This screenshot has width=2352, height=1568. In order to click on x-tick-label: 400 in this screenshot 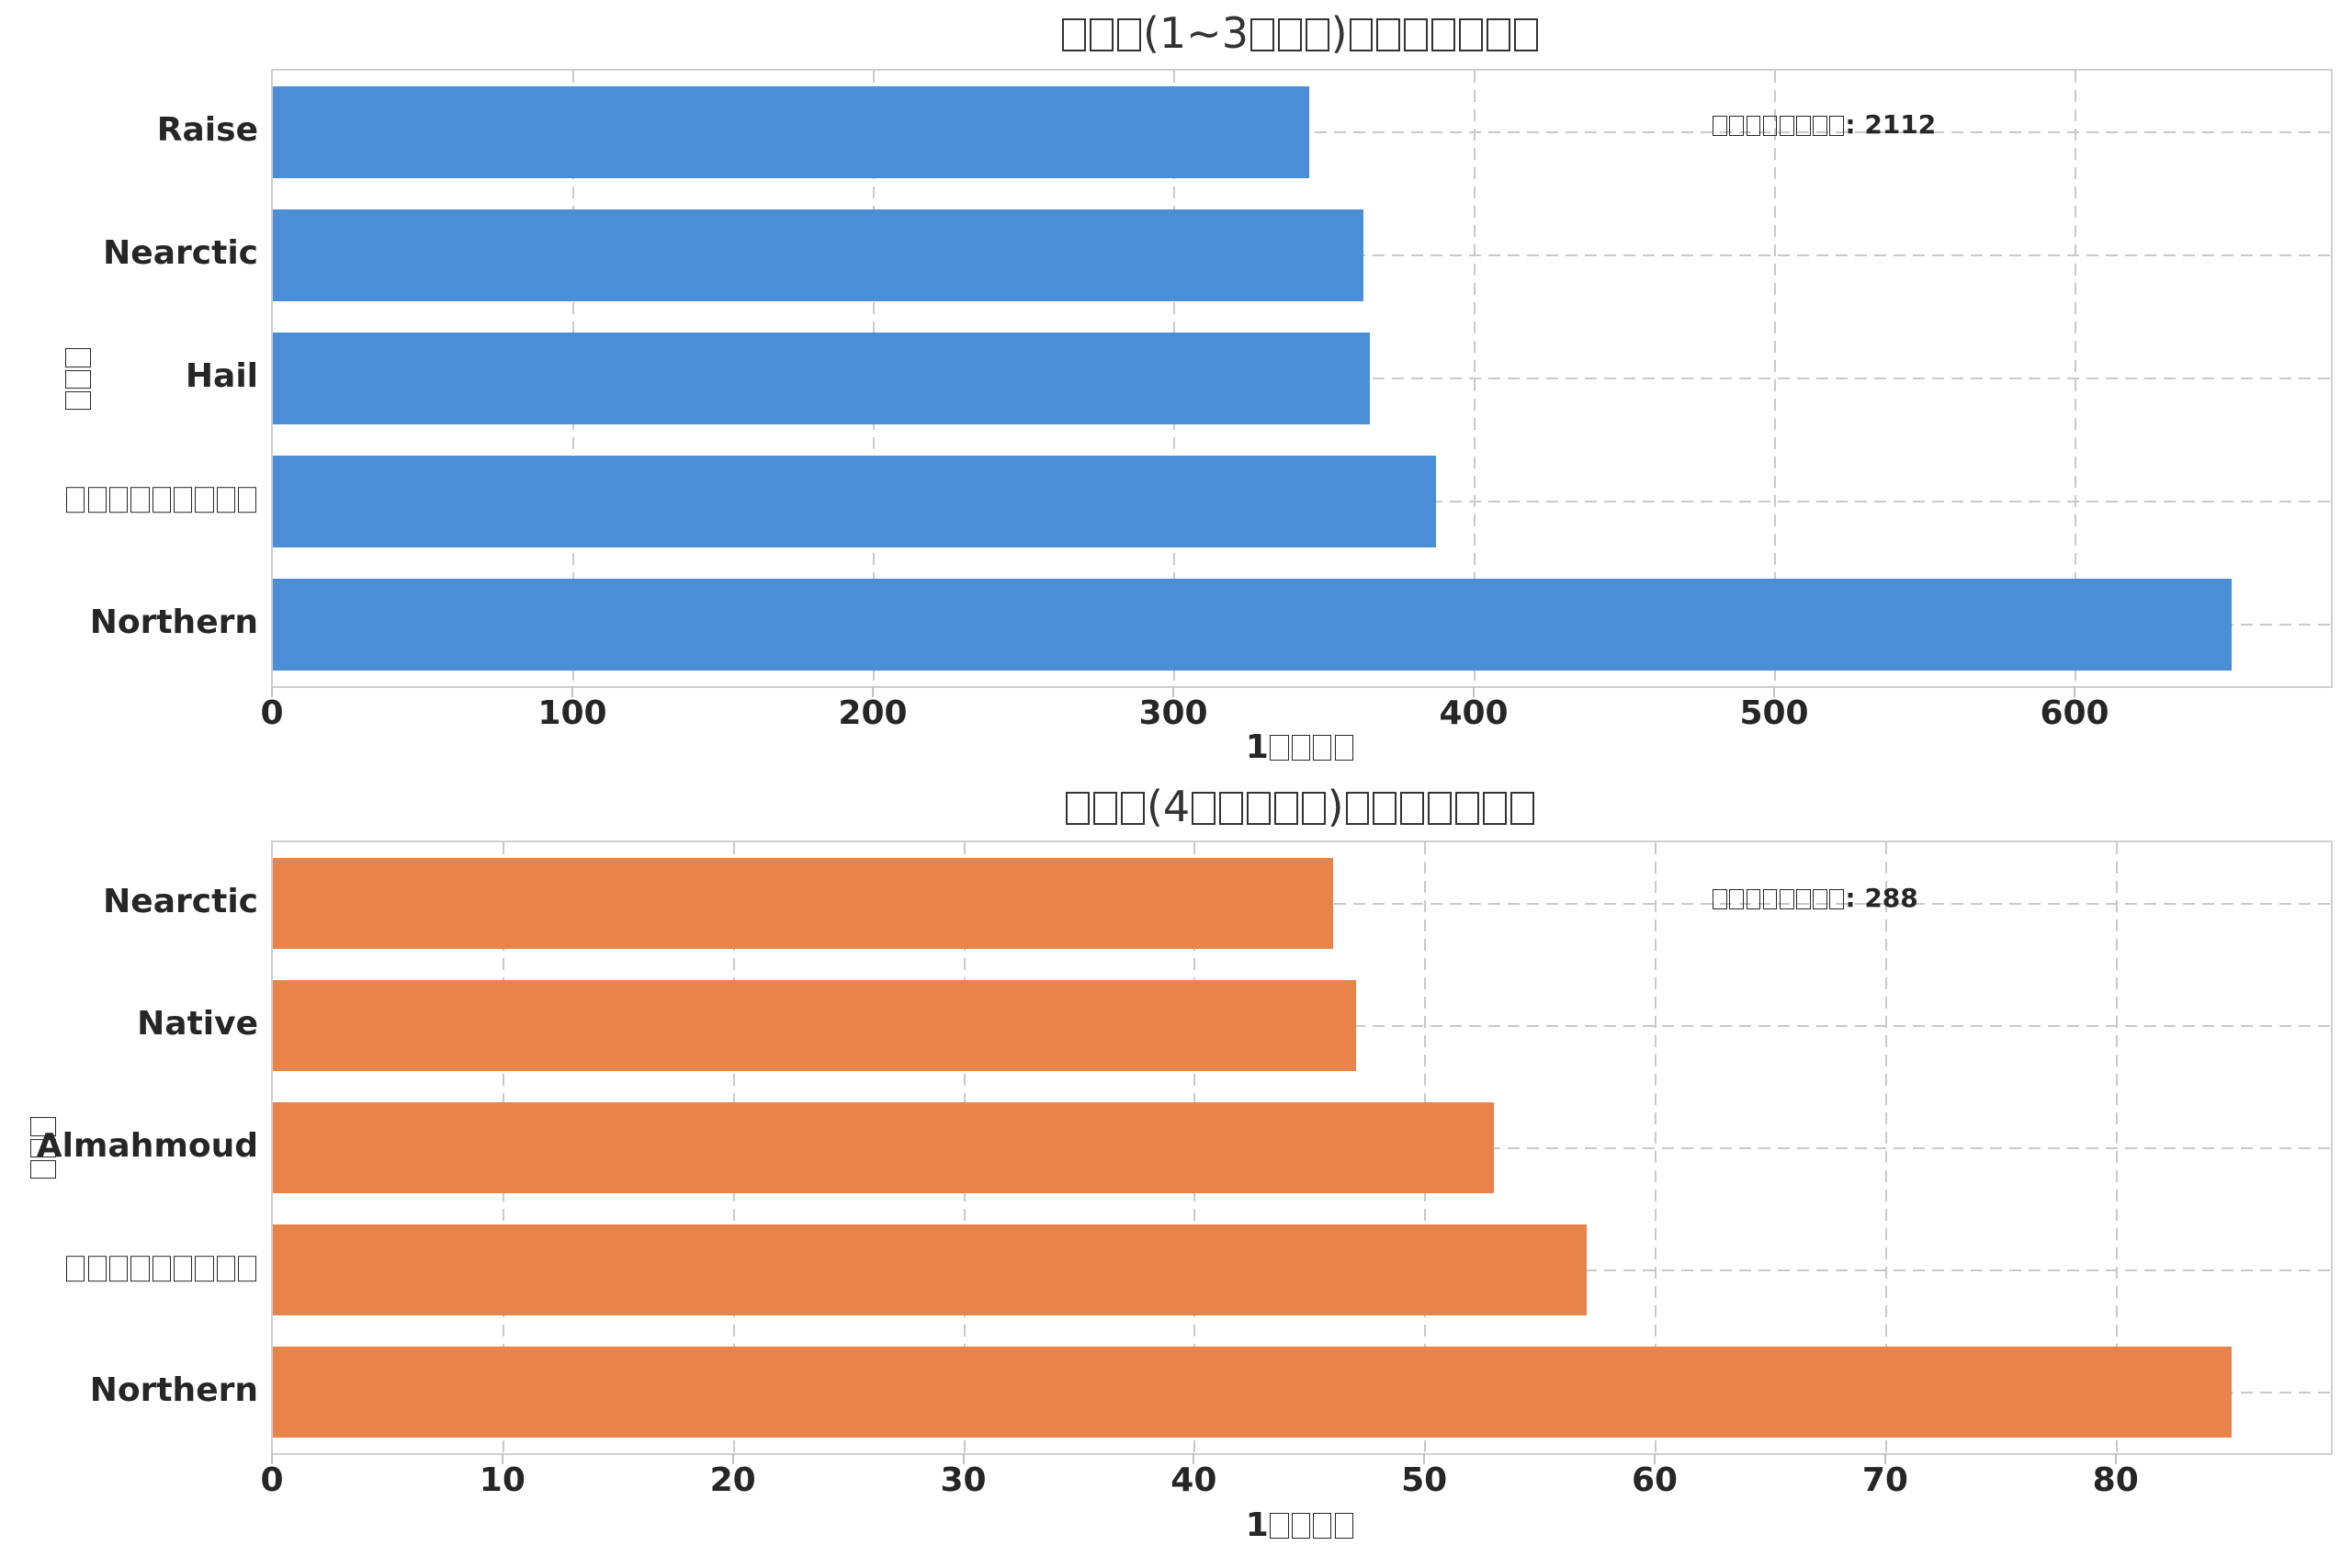, I will do `click(1474, 713)`.